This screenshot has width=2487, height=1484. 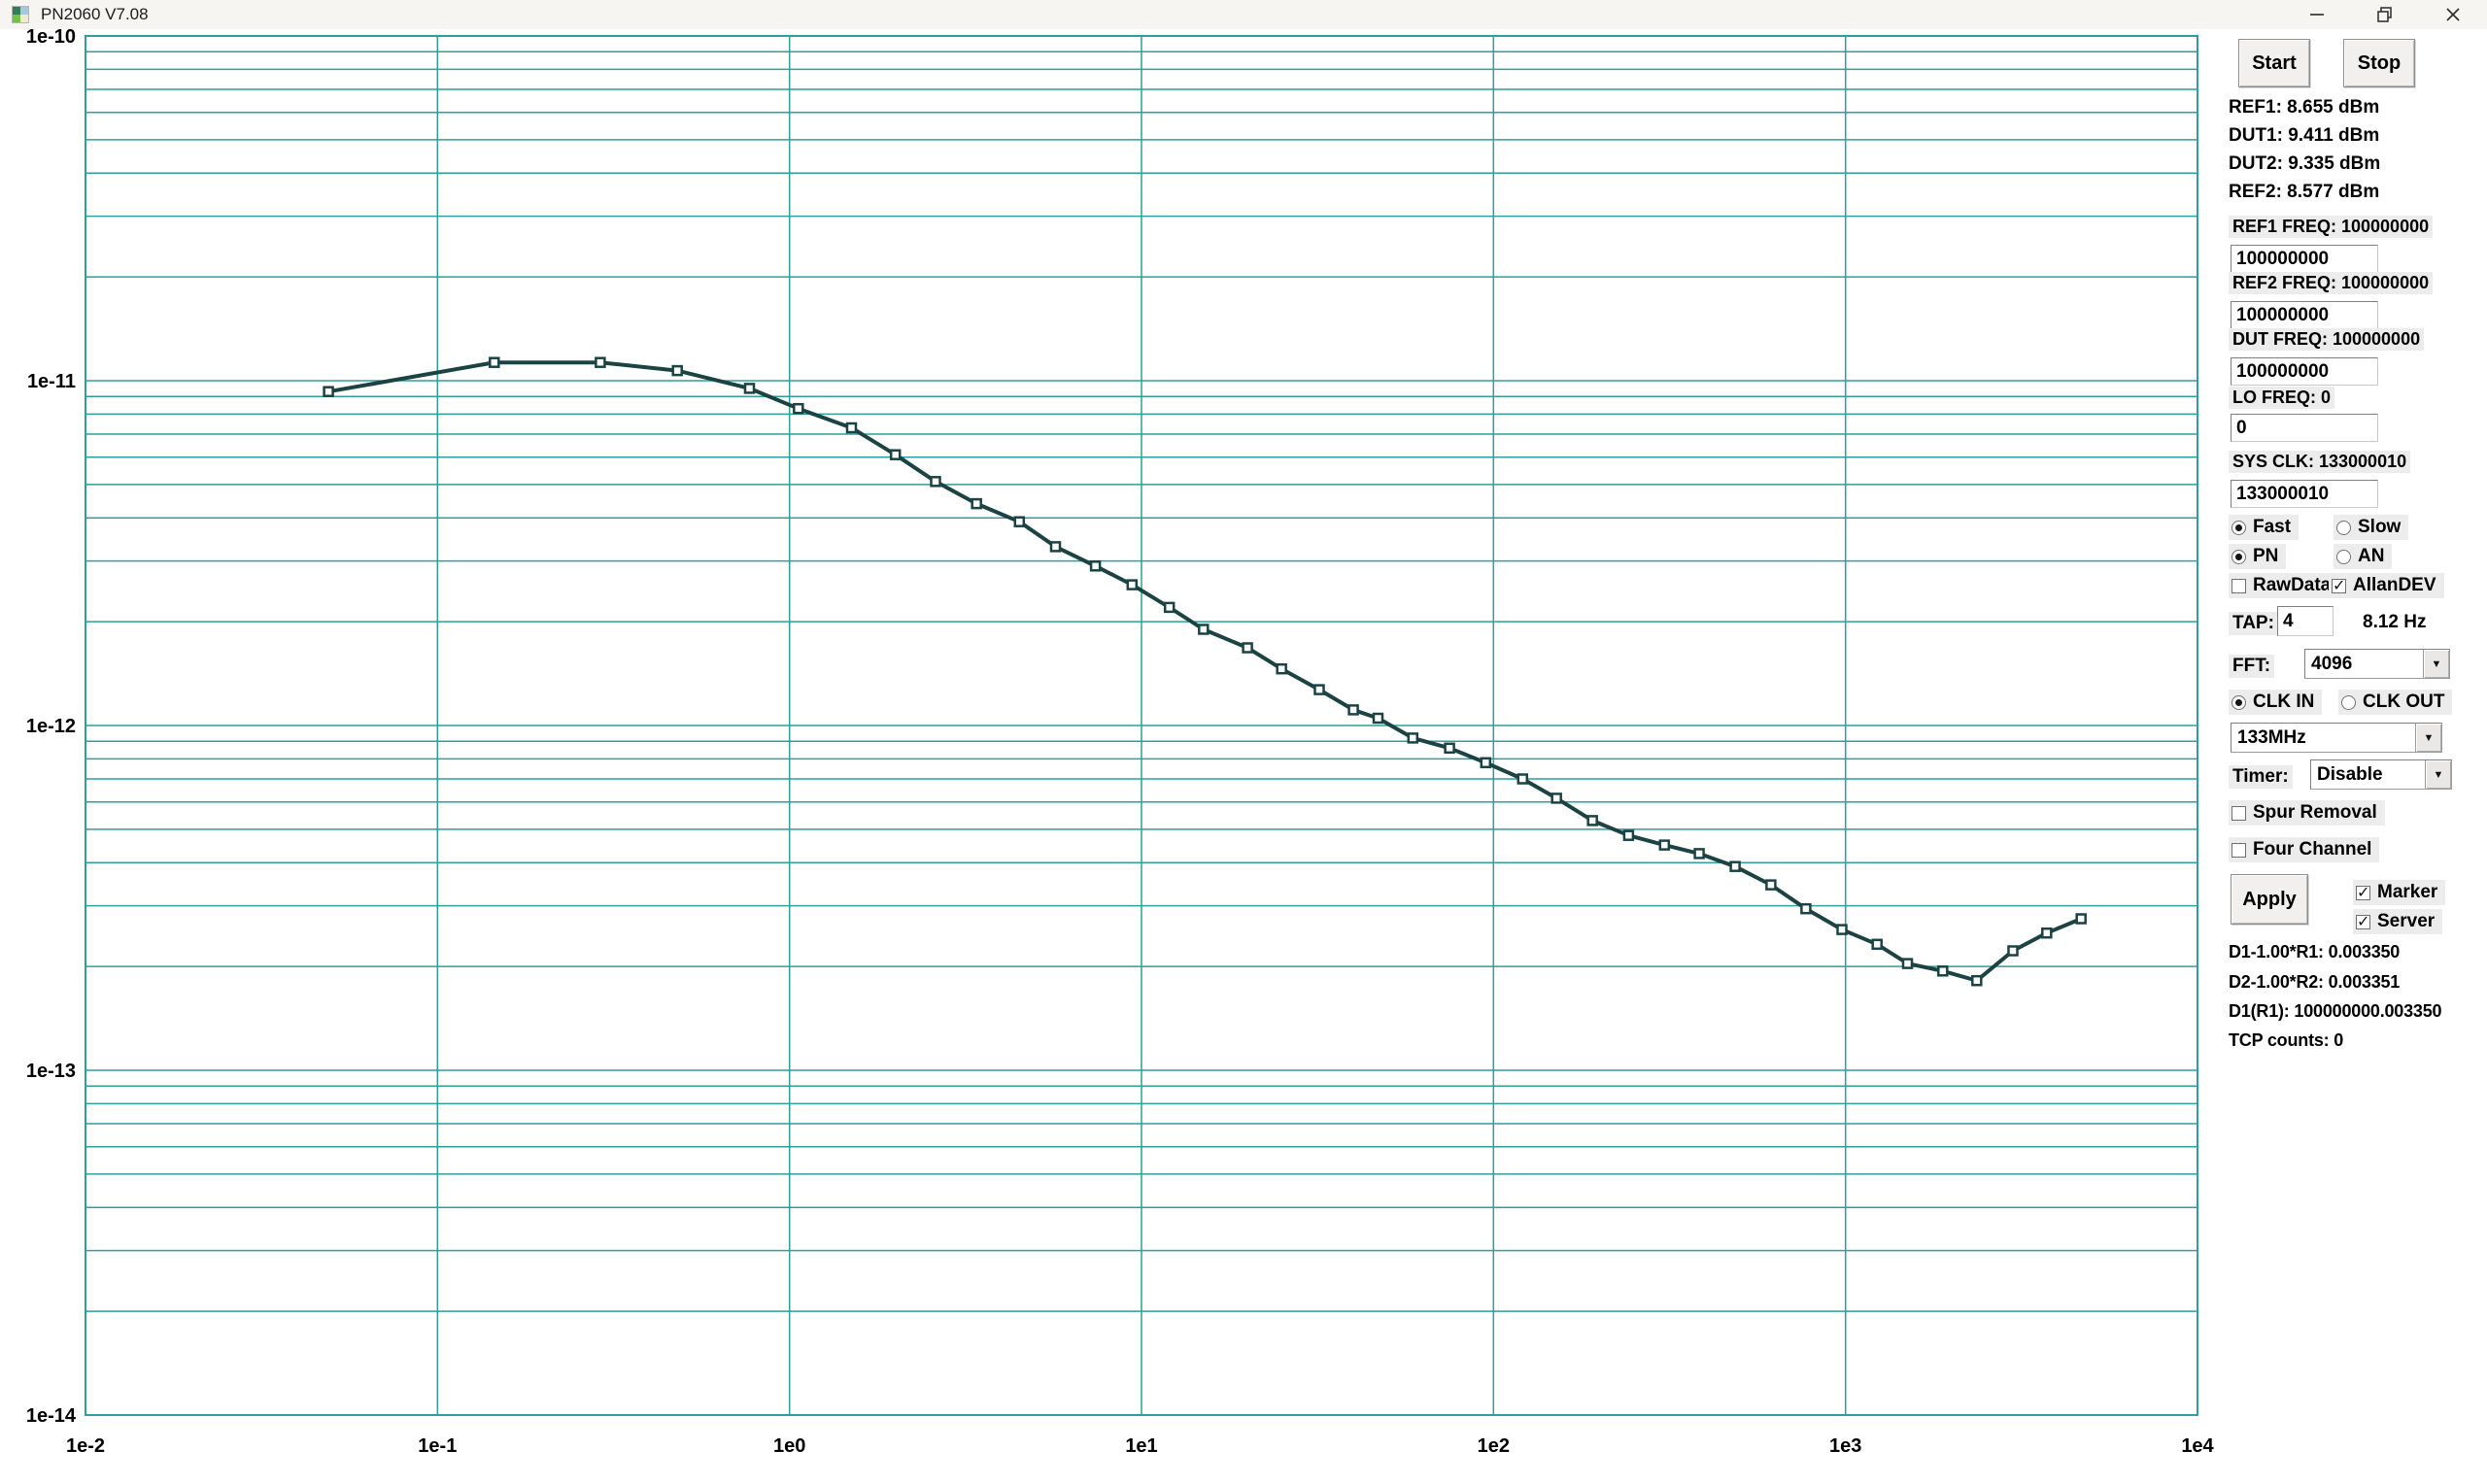 I want to click on marker-checkbox: Marker, so click(x=2399, y=892).